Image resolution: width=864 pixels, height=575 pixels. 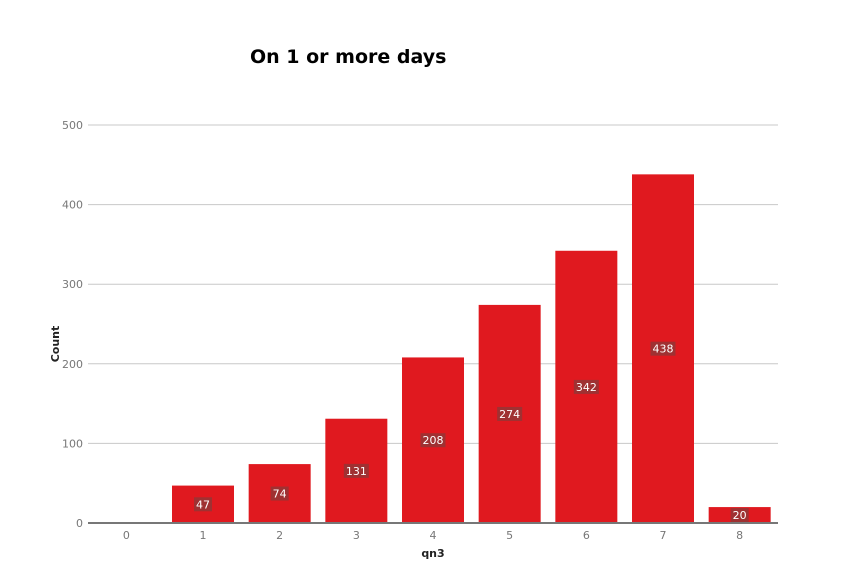 I want to click on x-tick-label: 1, so click(x=203, y=535).